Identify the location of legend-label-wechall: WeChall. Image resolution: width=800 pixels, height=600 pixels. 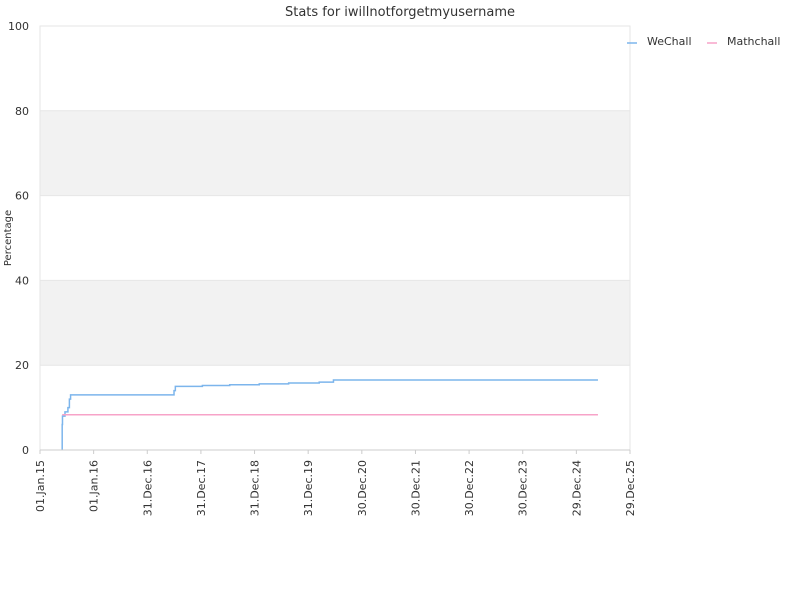
(669, 41).